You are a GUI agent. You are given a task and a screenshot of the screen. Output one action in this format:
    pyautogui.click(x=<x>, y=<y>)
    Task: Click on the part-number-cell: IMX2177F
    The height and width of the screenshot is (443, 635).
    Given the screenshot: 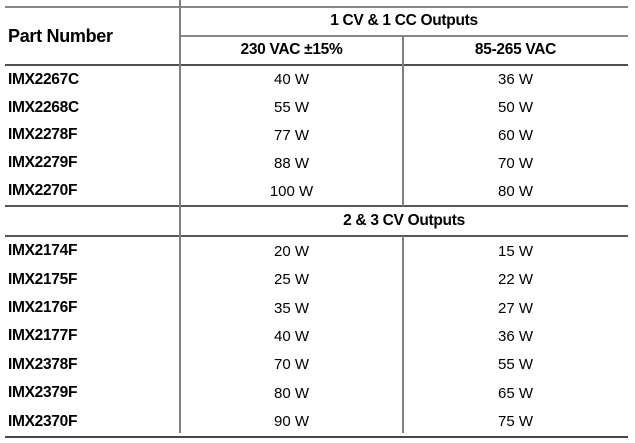 What is the action you would take?
    pyautogui.click(x=43, y=336)
    